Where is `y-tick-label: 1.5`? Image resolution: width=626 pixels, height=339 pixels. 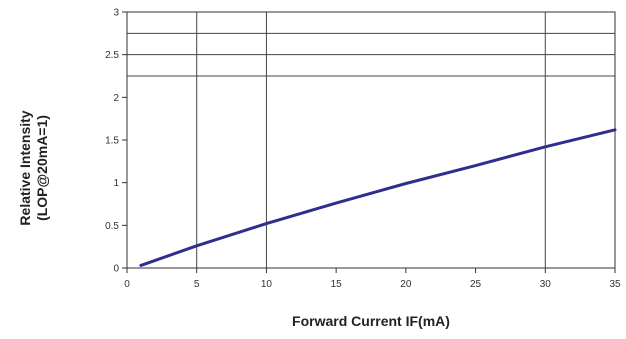
y-tick-label: 1.5 is located at coordinates (112, 141).